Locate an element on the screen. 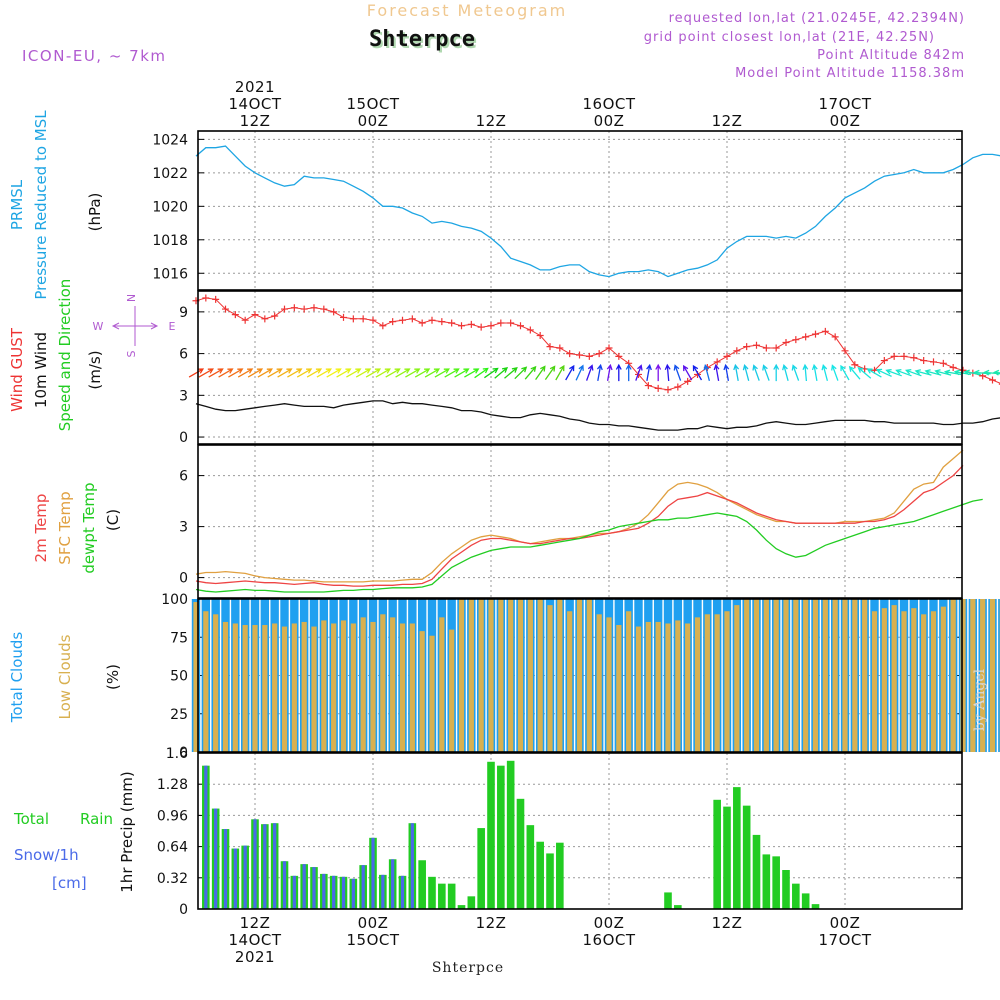  compass-icon is located at coordinates (135, 326).